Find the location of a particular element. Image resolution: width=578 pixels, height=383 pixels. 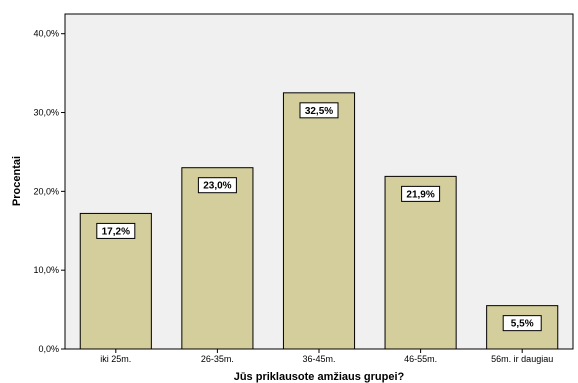

x-axis-title: Jūs priklausote amžiaus grupei? is located at coordinates (319, 377).